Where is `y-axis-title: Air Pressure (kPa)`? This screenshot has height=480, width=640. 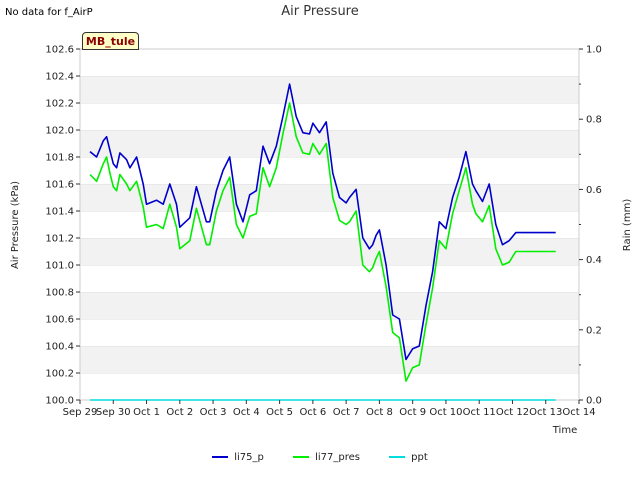 y-axis-title: Air Pressure (kPa) is located at coordinates (15, 225).